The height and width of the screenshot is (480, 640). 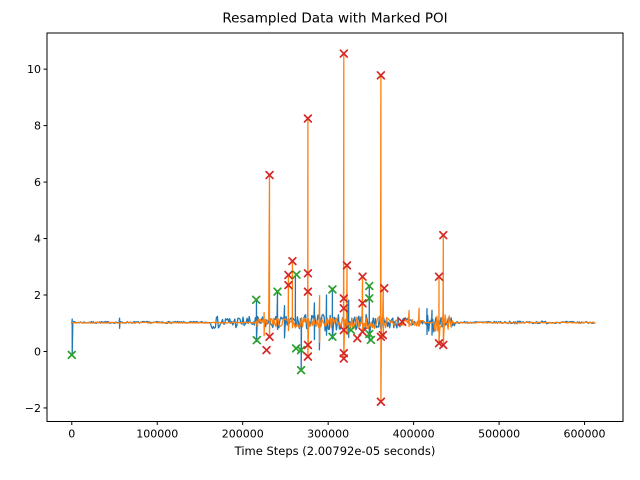 What do you see at coordinates (334, 19) in the screenshot?
I see `chart-title: Resampled Data with Marked POI` at bounding box center [334, 19].